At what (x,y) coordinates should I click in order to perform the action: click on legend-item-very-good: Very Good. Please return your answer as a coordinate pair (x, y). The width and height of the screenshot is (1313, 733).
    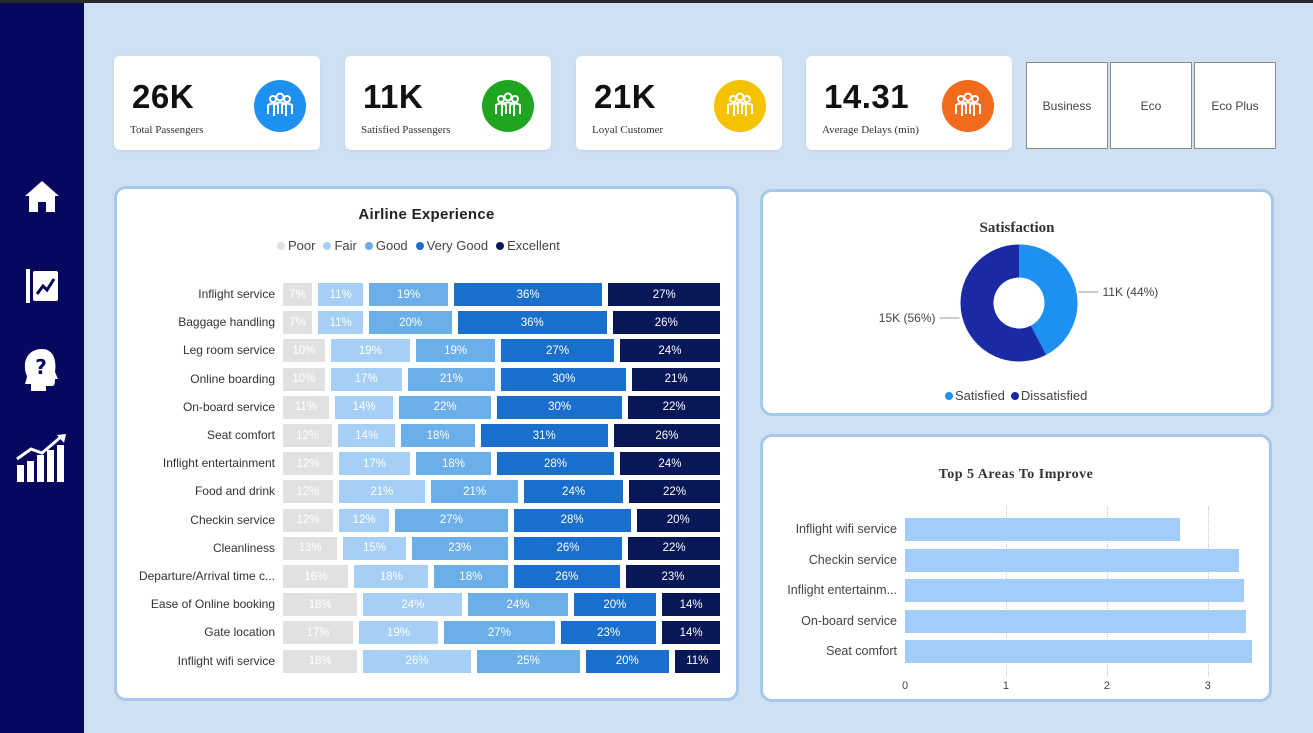
    Looking at the image, I should click on (451, 245).